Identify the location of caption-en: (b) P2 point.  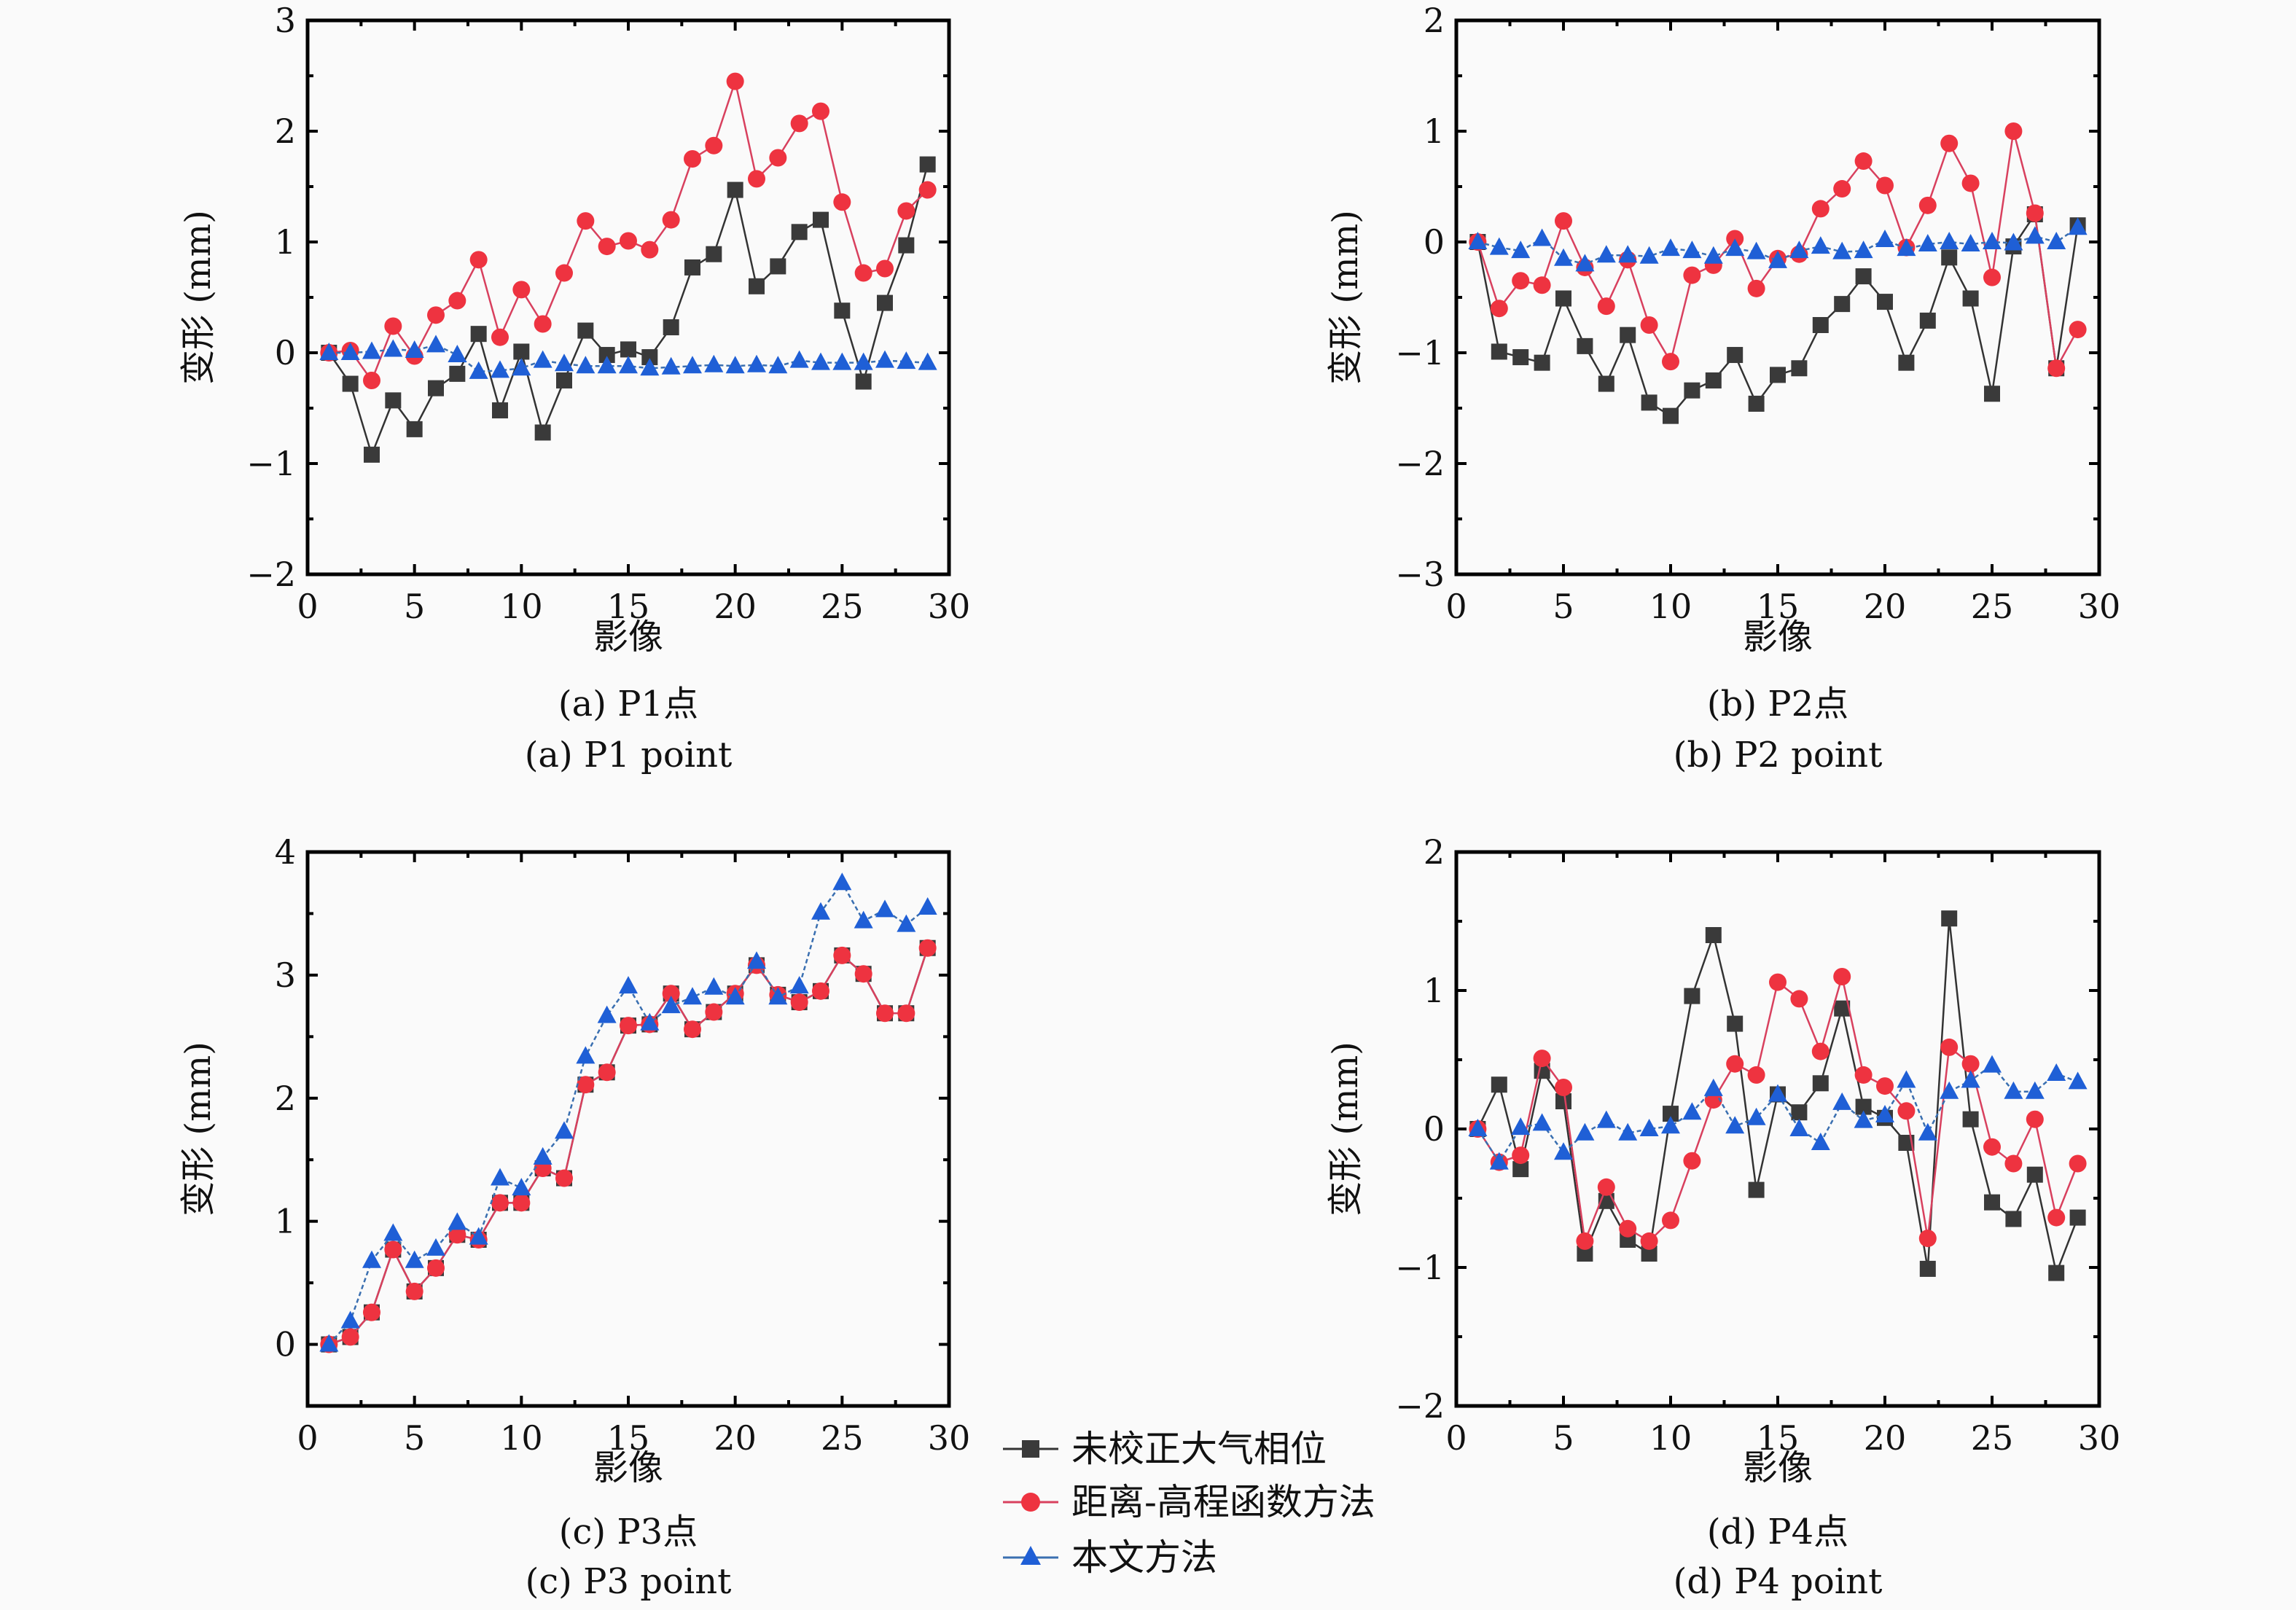
(1779, 755).